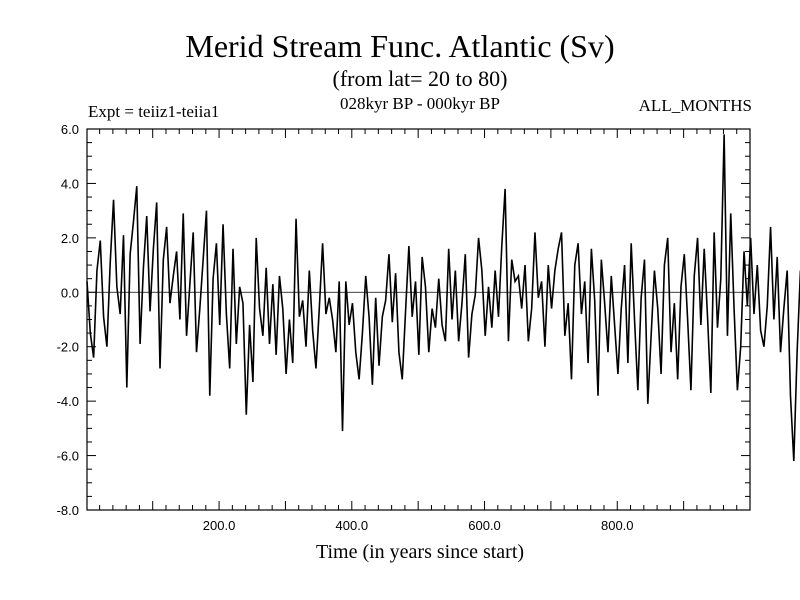 This screenshot has height=600, width=800. Describe the element at coordinates (70, 183) in the screenshot. I see `y-tick-label: 4.0` at that location.